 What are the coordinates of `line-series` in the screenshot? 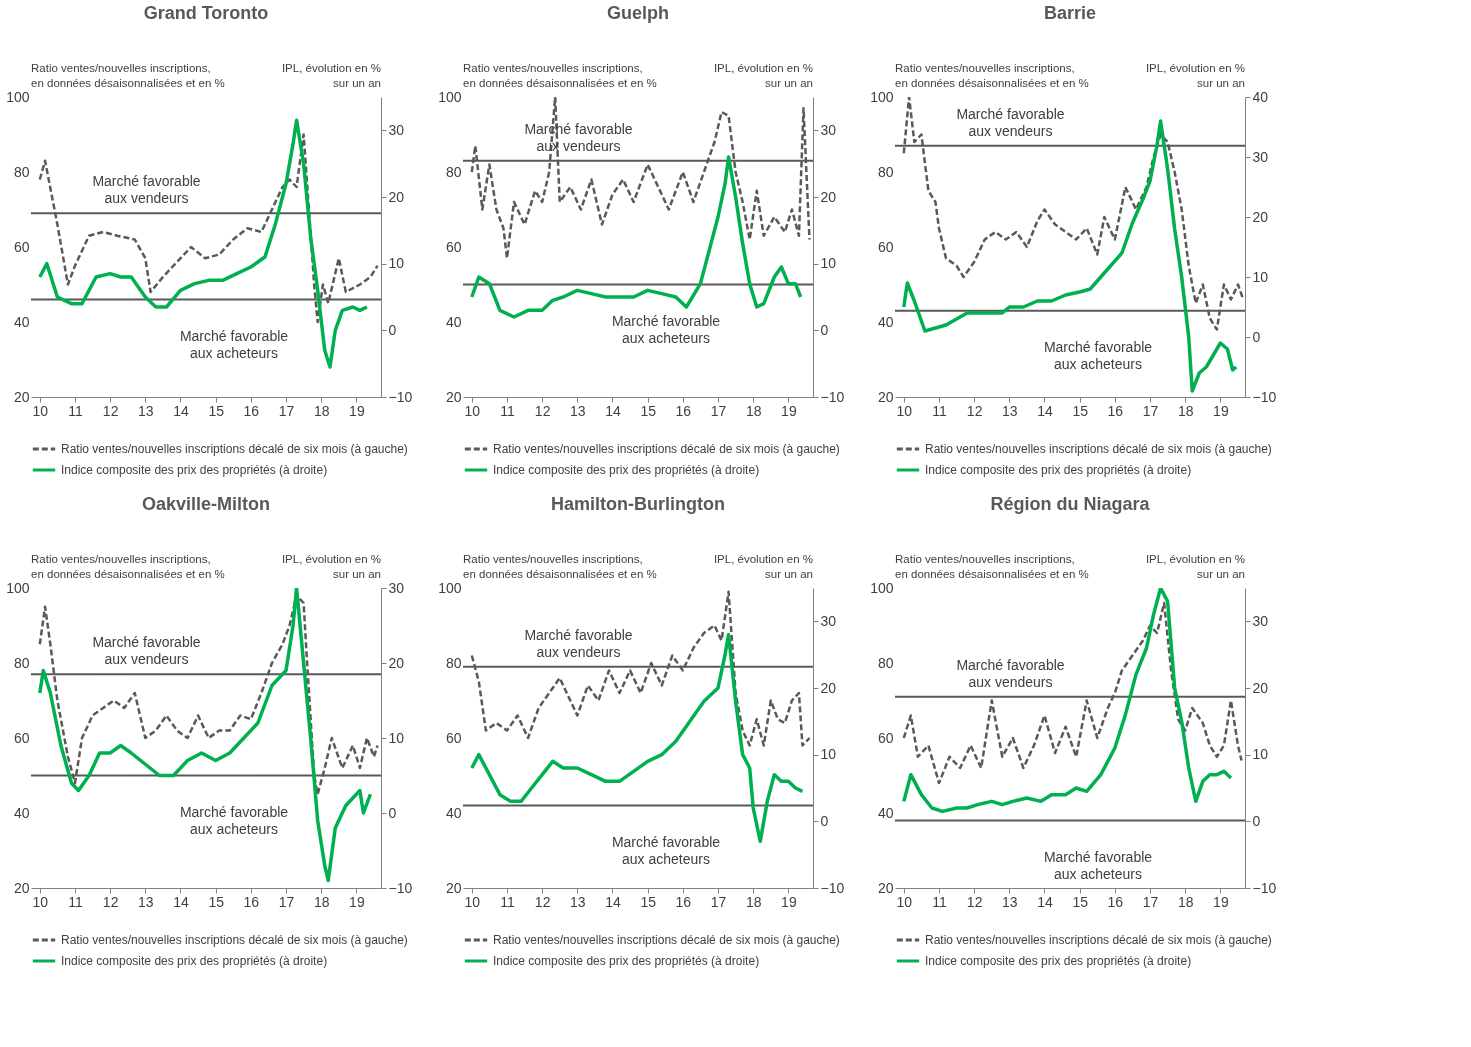 It's located at (1067, 701).